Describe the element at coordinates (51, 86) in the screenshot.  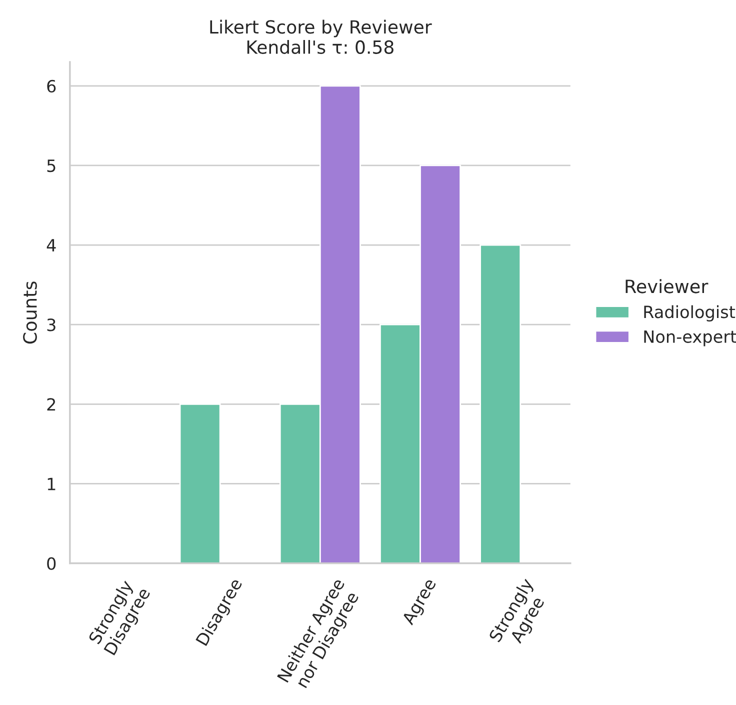
I see `y-tick-label: 6` at that location.